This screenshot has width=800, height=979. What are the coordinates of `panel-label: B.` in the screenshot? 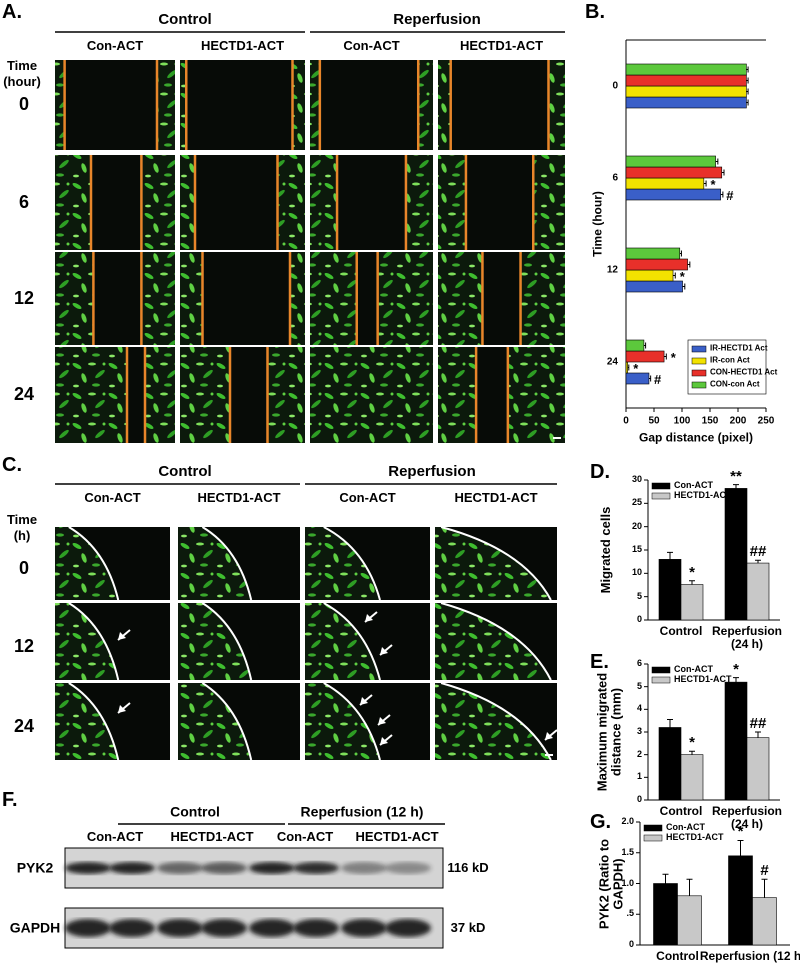 It's located at (595, 12).